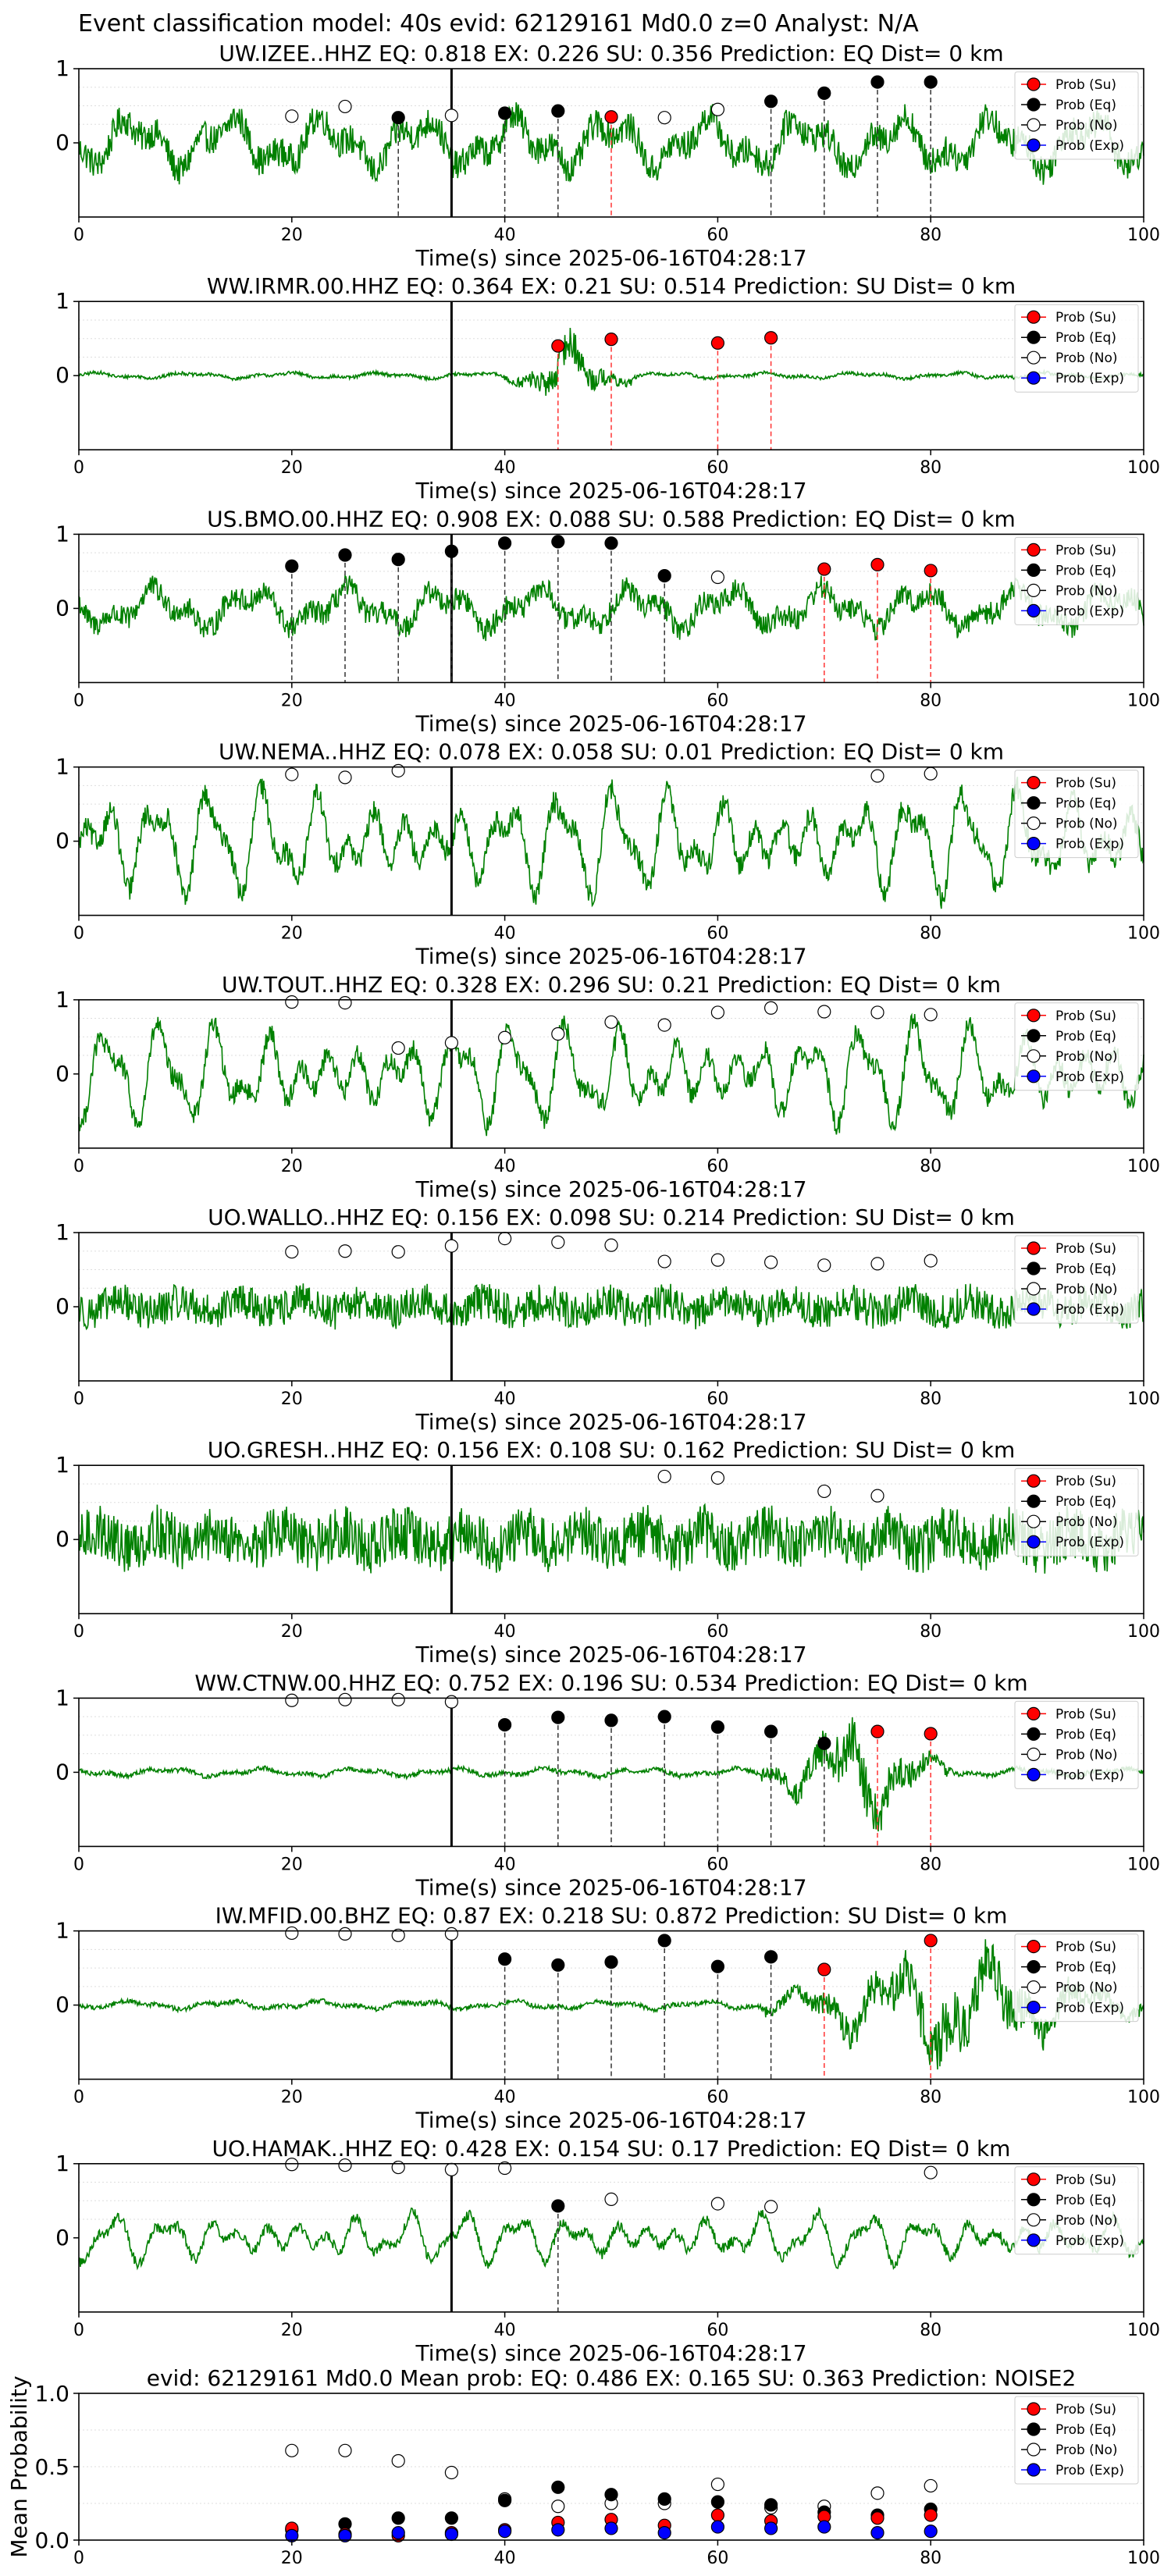 The image size is (1171, 2576). Describe the element at coordinates (611, 2495) in the screenshot. I see `chart10-mean-point-eq` at that location.